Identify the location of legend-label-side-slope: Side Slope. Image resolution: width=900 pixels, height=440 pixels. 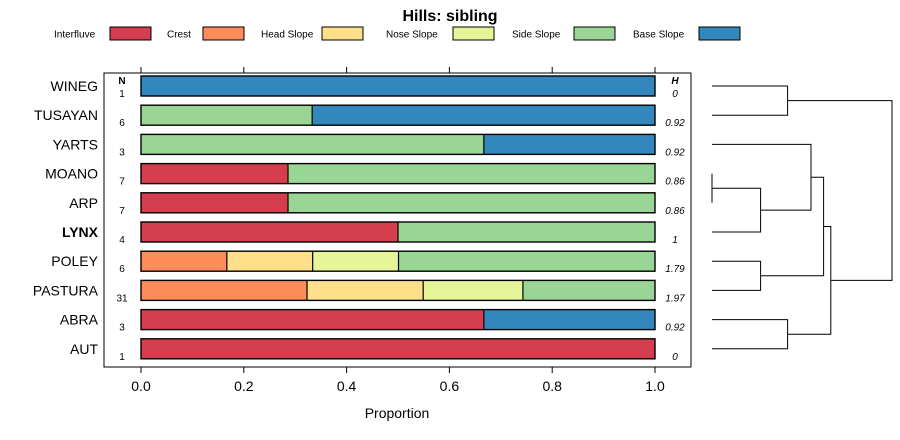
(536, 35).